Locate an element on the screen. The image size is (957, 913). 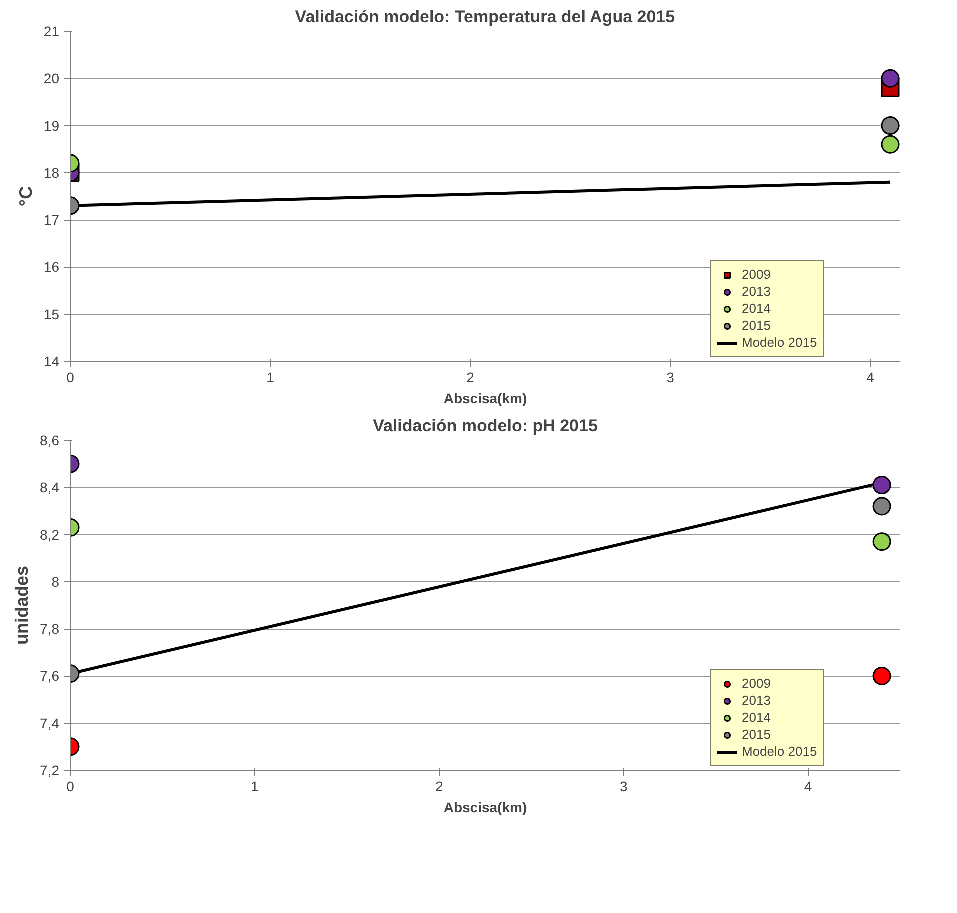
y-tick-label: 19 is located at coordinates (52, 126).